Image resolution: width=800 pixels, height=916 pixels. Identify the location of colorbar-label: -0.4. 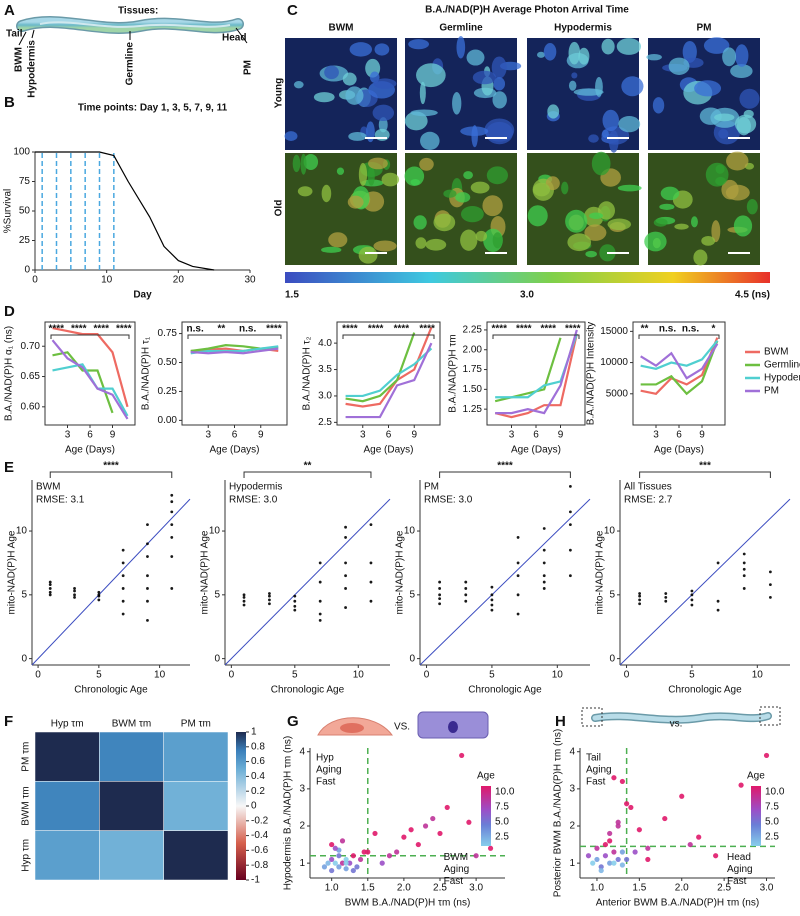
(260, 835).